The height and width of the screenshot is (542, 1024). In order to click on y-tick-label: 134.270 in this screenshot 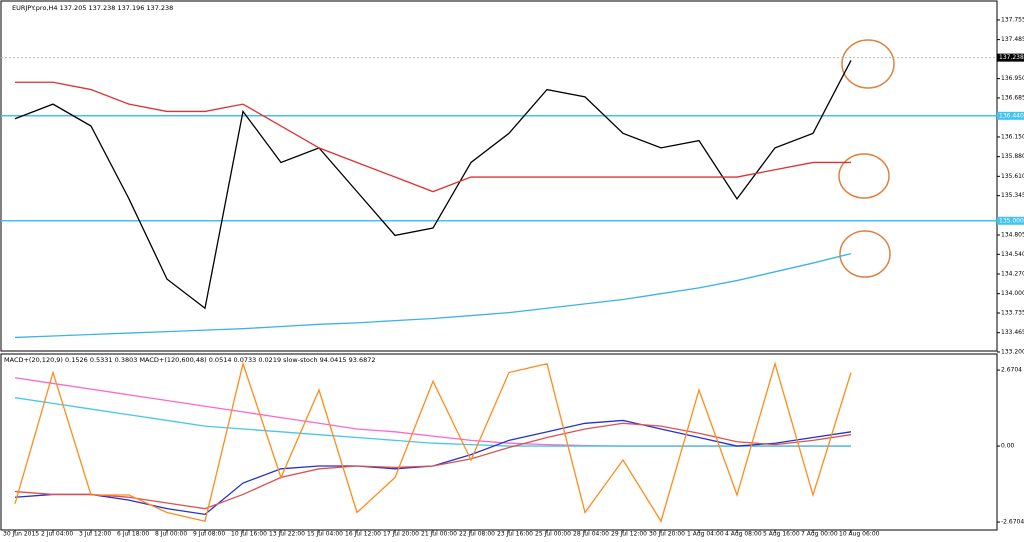, I will do `click(1012, 273)`.